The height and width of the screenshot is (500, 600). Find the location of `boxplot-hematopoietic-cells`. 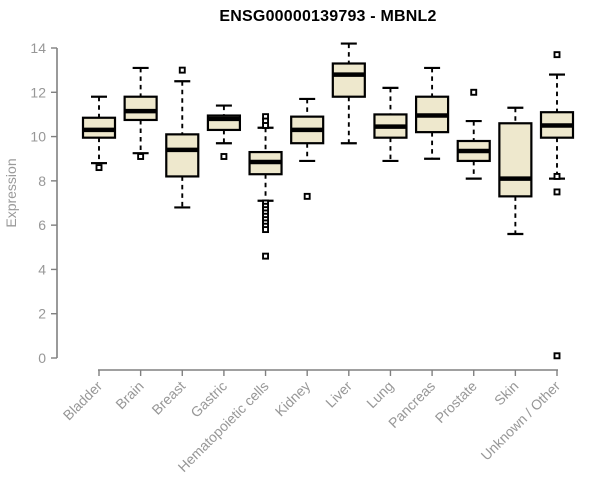

boxplot-hematopoietic-cells is located at coordinates (265, 186).